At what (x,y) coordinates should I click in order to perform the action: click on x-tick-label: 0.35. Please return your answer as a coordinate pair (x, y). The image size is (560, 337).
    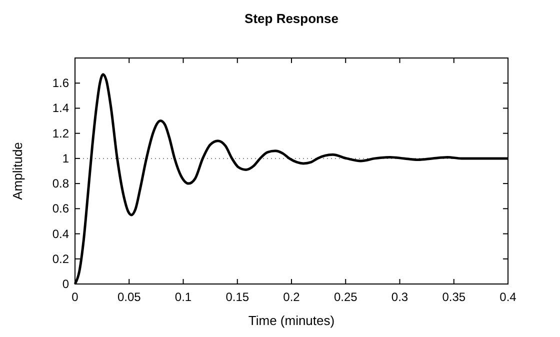
    Looking at the image, I should click on (454, 297).